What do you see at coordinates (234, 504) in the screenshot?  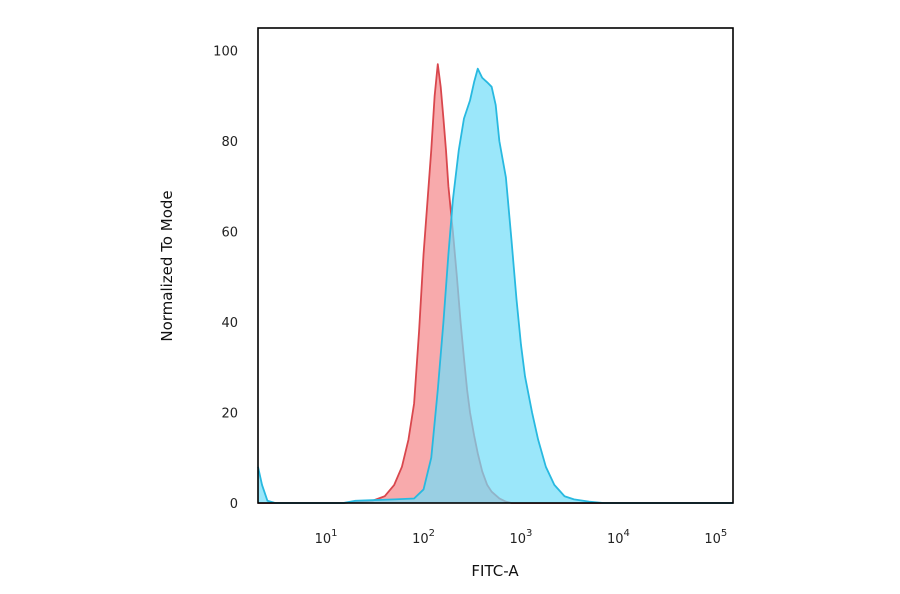 I see `y-tick-label: 0` at bounding box center [234, 504].